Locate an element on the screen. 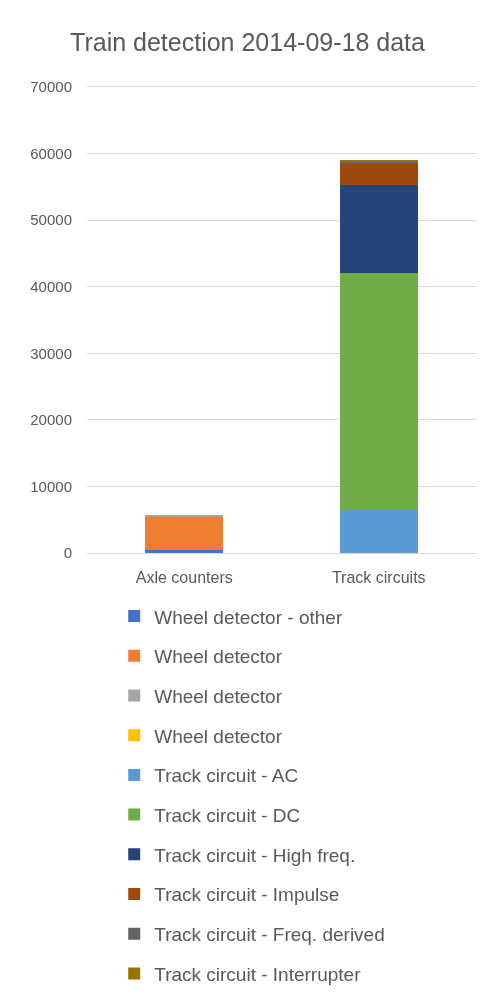  legend-label: Track circuit - Interrupter is located at coordinates (258, 974).